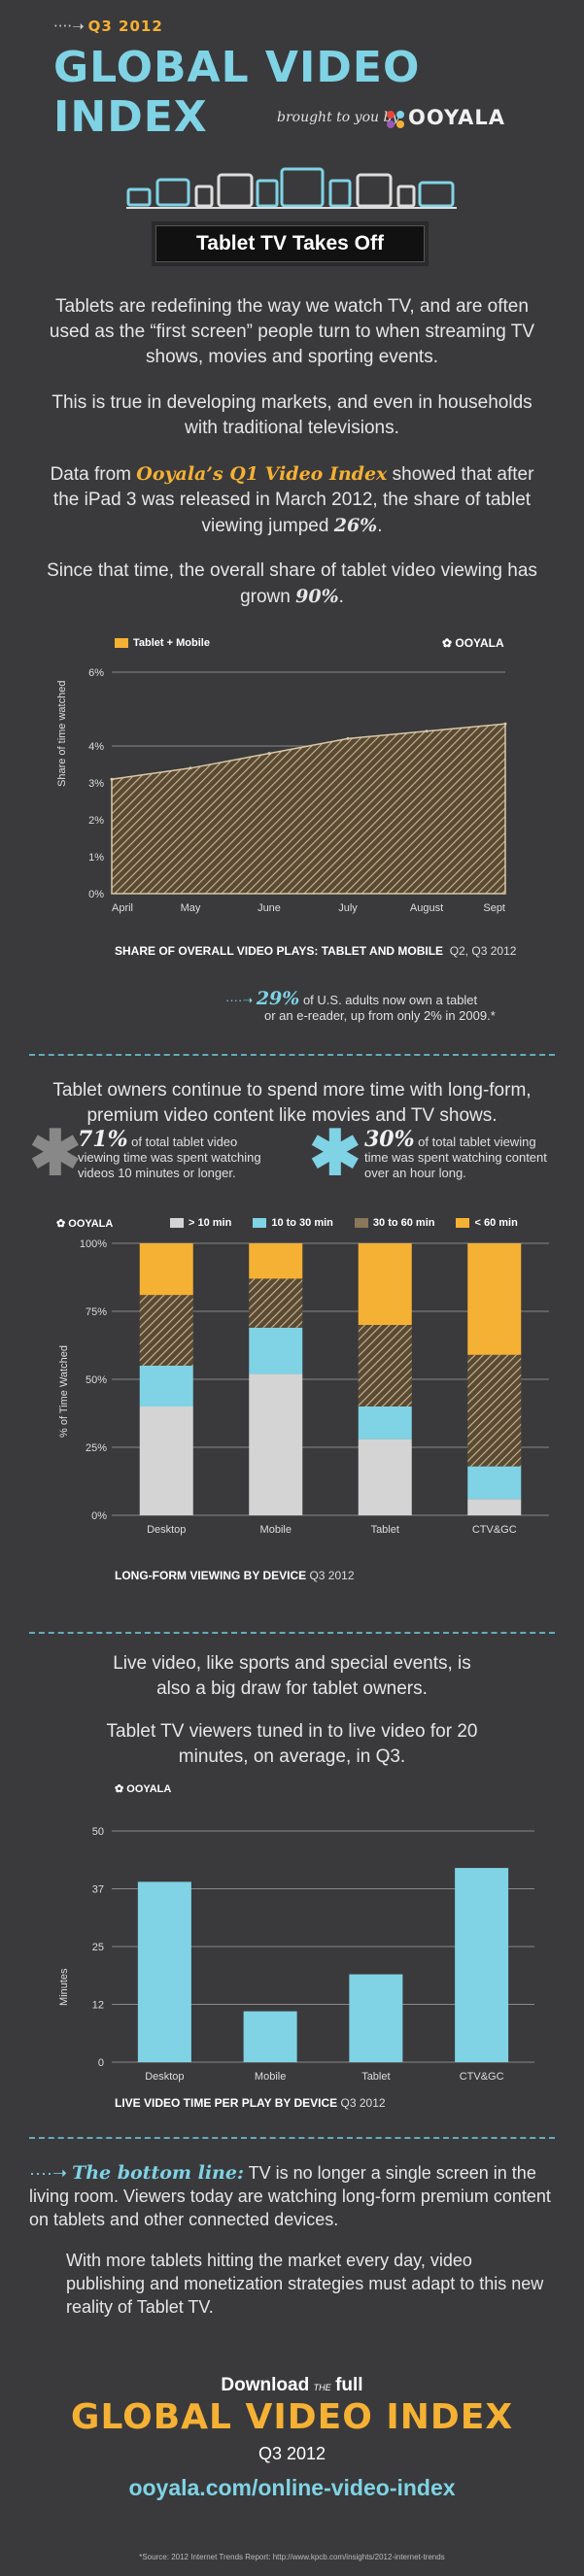  Describe the element at coordinates (123, 908) in the screenshot. I see `x-tick-label: April` at that location.